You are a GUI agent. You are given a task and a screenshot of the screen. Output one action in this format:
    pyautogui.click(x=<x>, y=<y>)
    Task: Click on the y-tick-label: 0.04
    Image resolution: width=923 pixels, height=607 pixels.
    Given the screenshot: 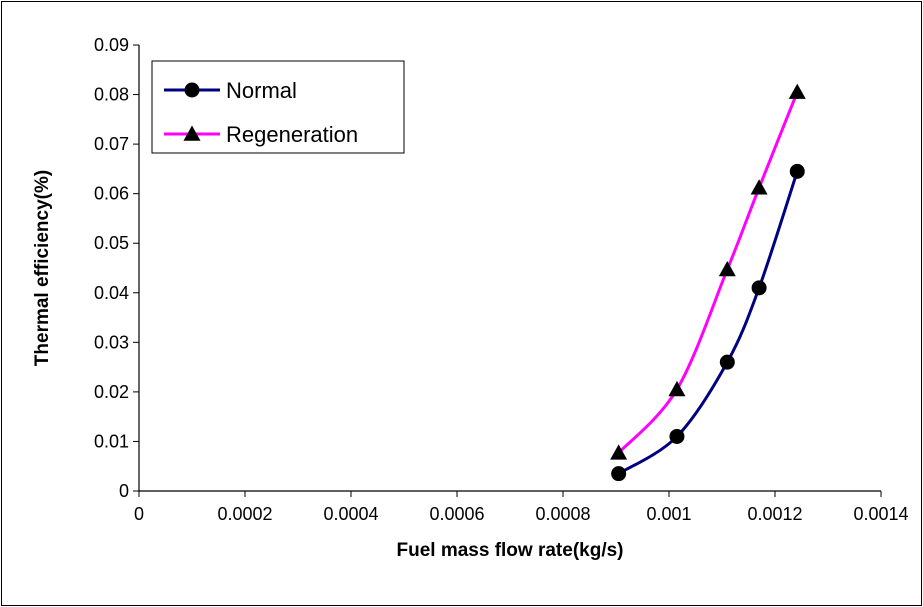 What is the action you would take?
    pyautogui.click(x=111, y=293)
    